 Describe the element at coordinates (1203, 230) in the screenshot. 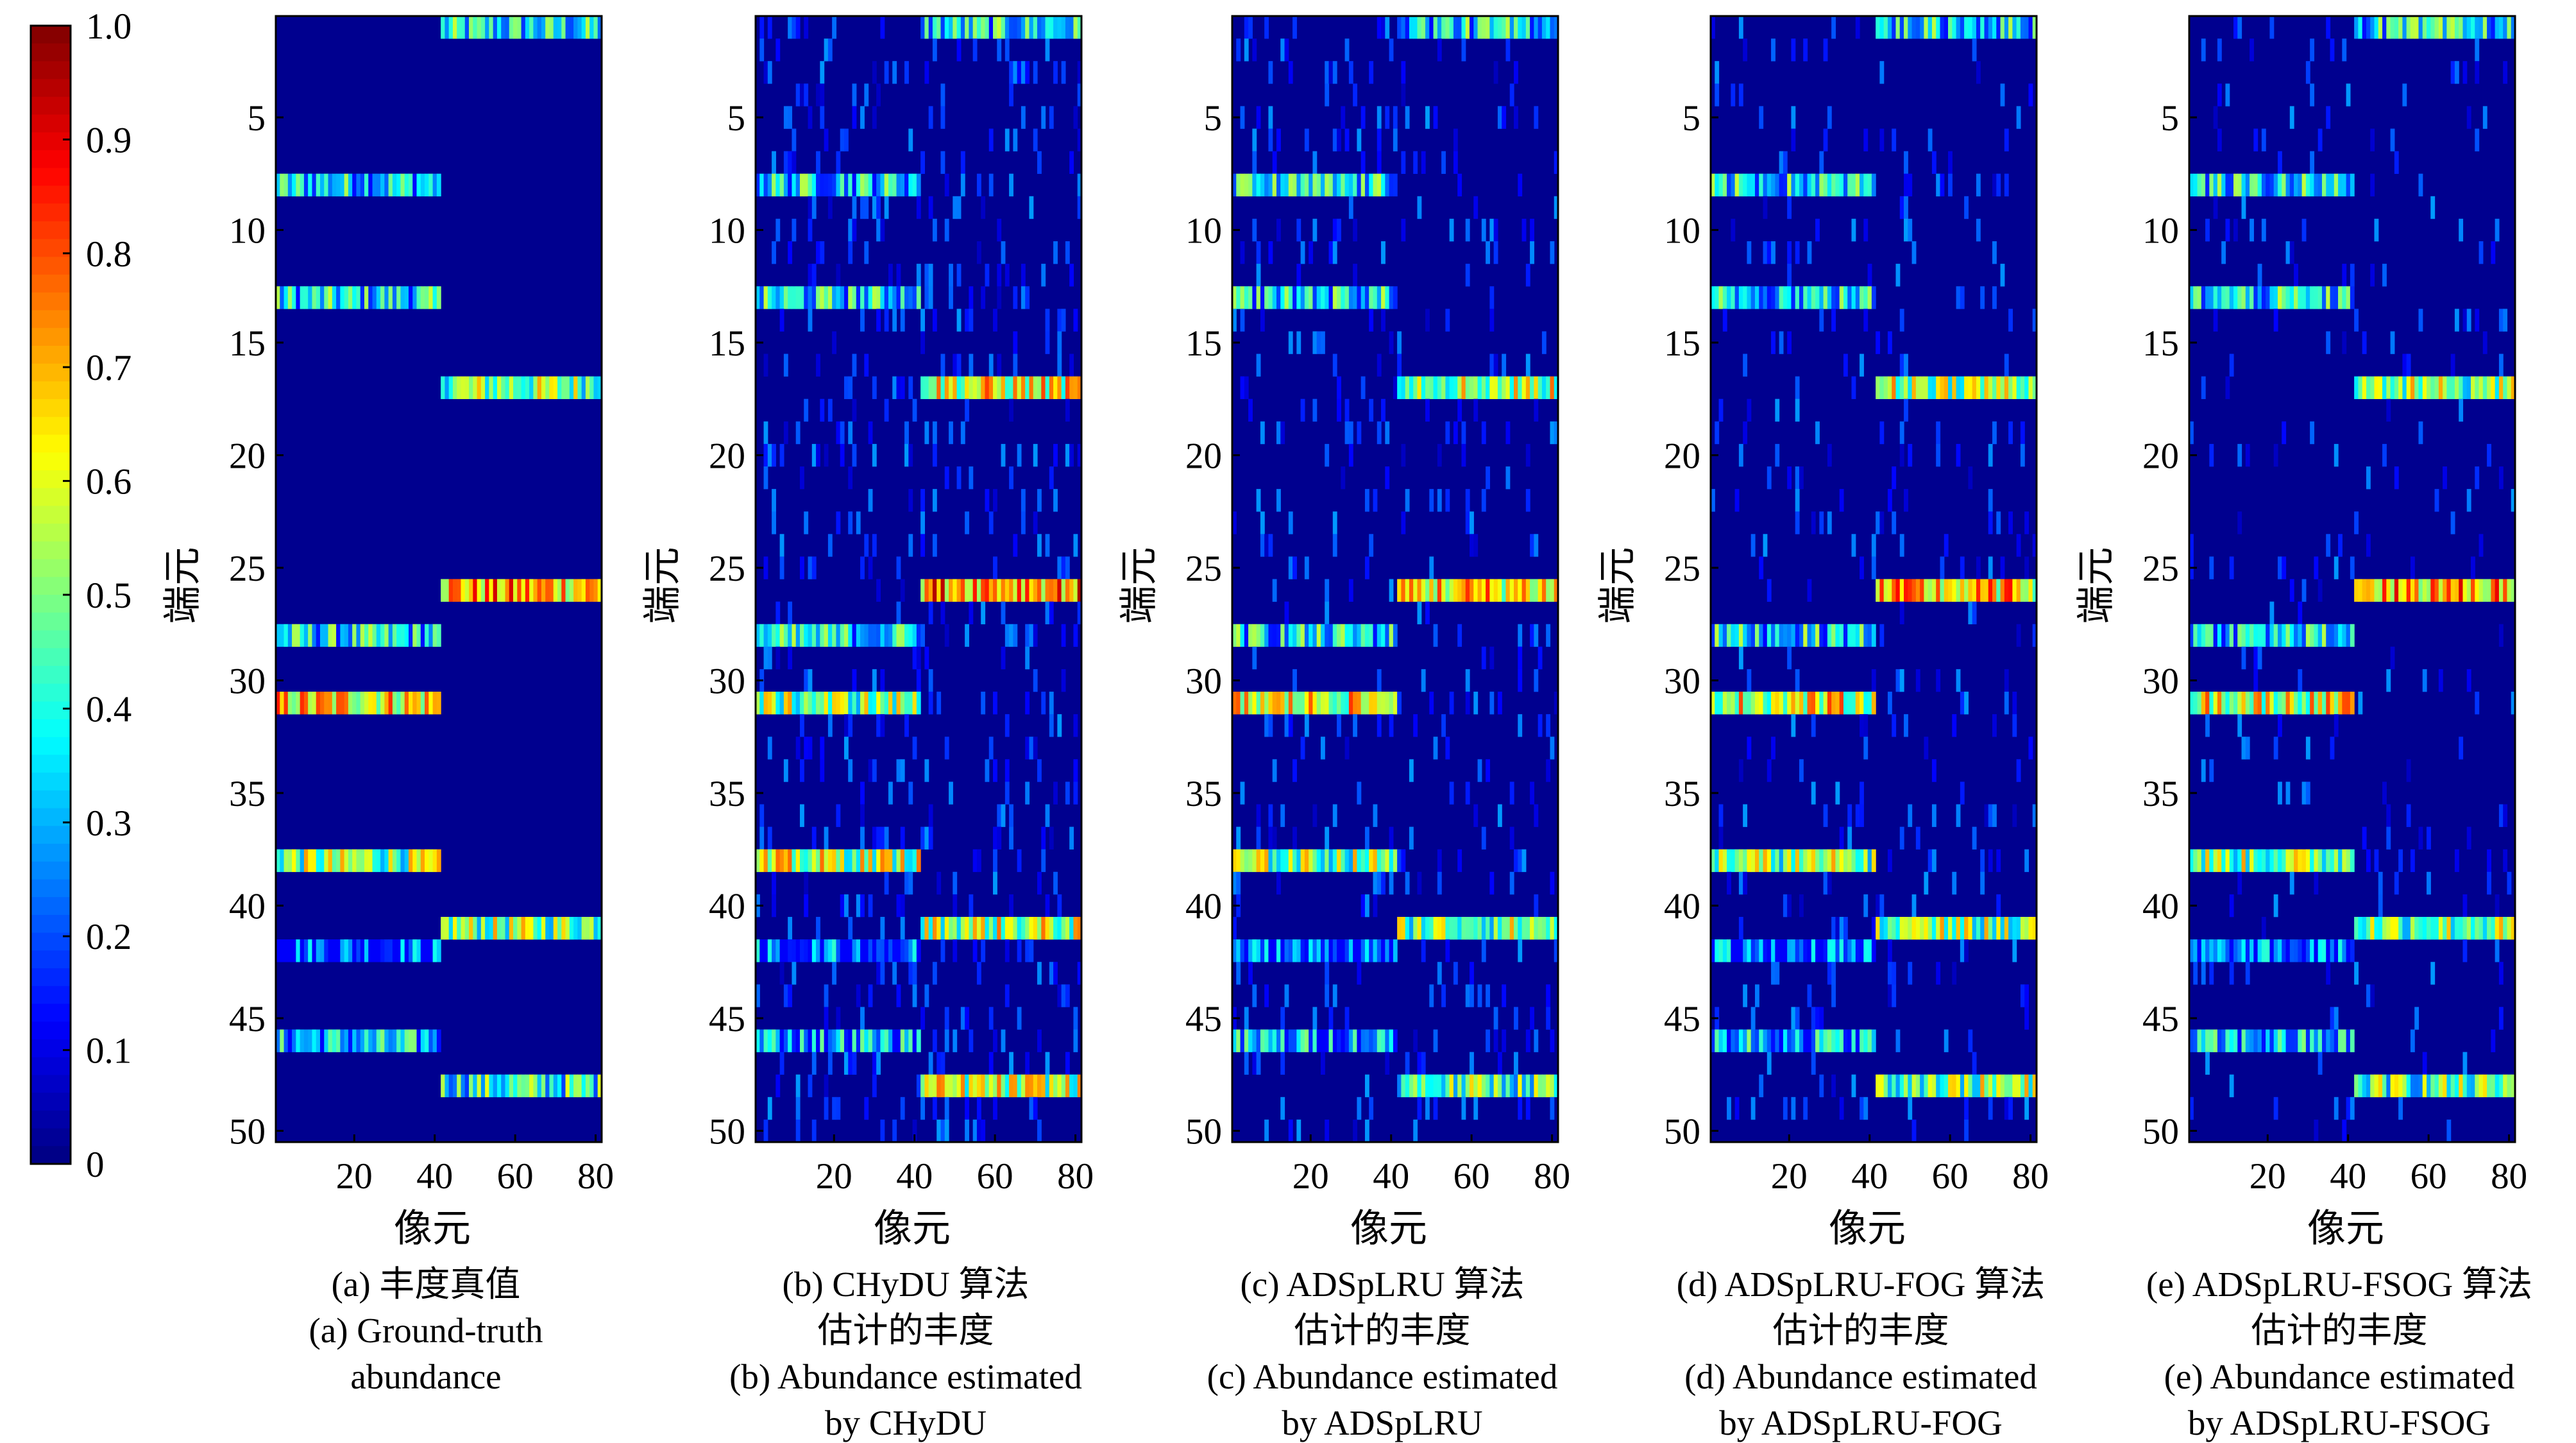

I see `y-tick-label: 10` at that location.